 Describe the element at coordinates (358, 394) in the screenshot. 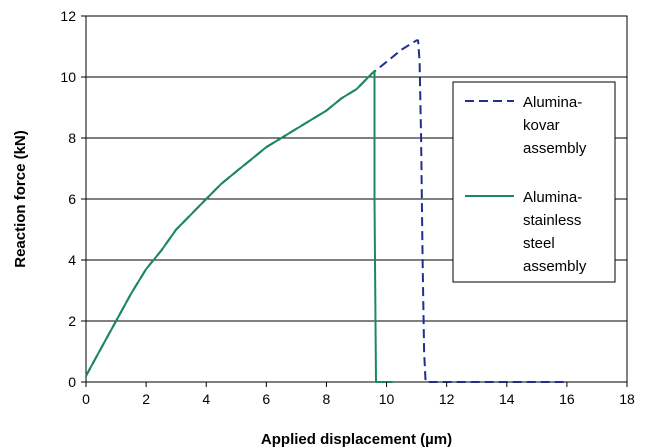

I see `x-axis-ticks: 0 2 4 6 8 10 12 14 16 18` at that location.